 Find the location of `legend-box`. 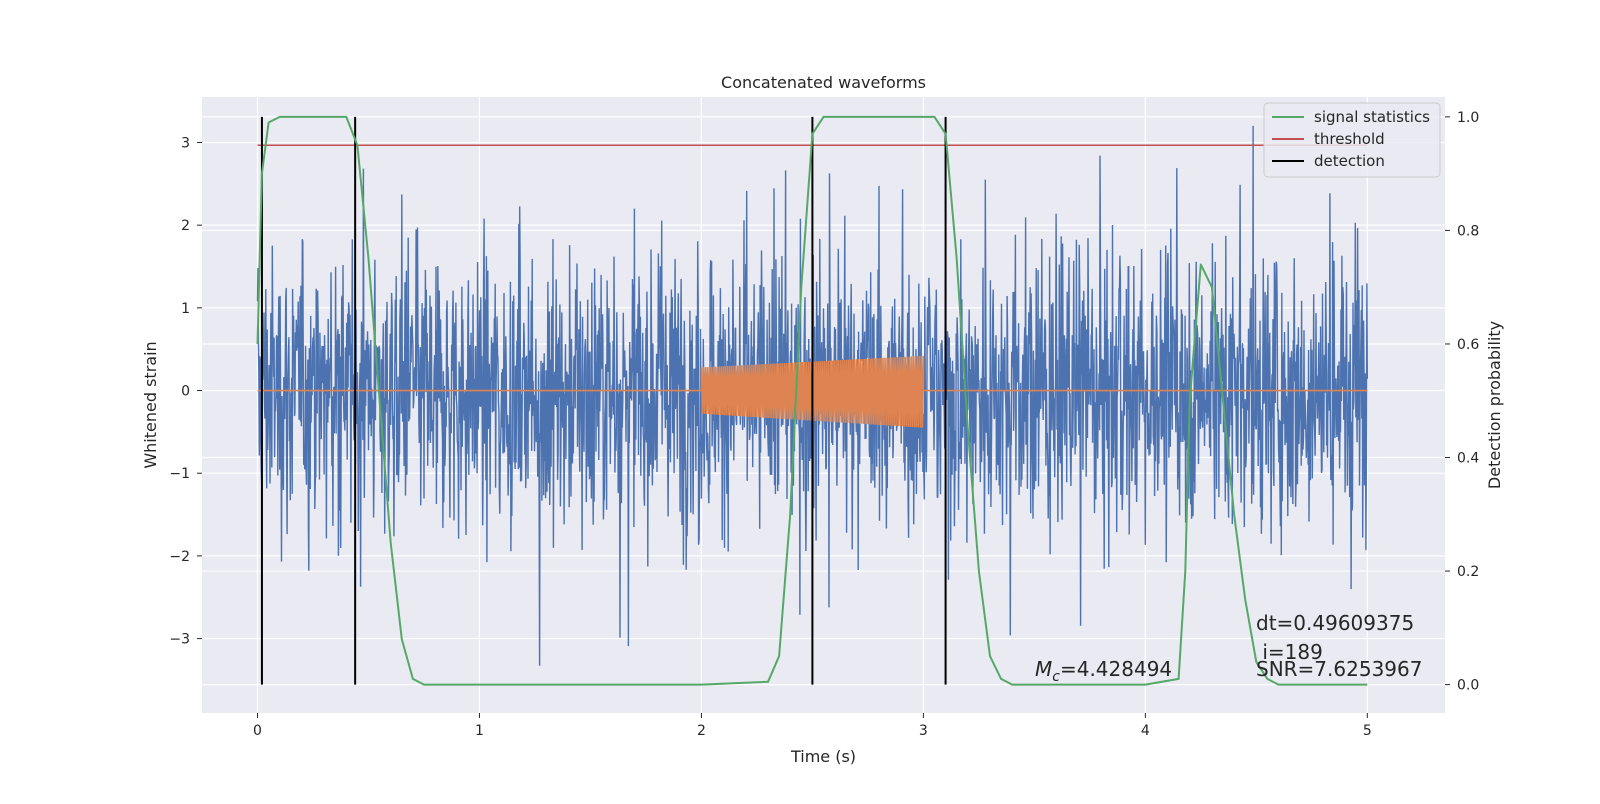

legend-box is located at coordinates (1352, 140).